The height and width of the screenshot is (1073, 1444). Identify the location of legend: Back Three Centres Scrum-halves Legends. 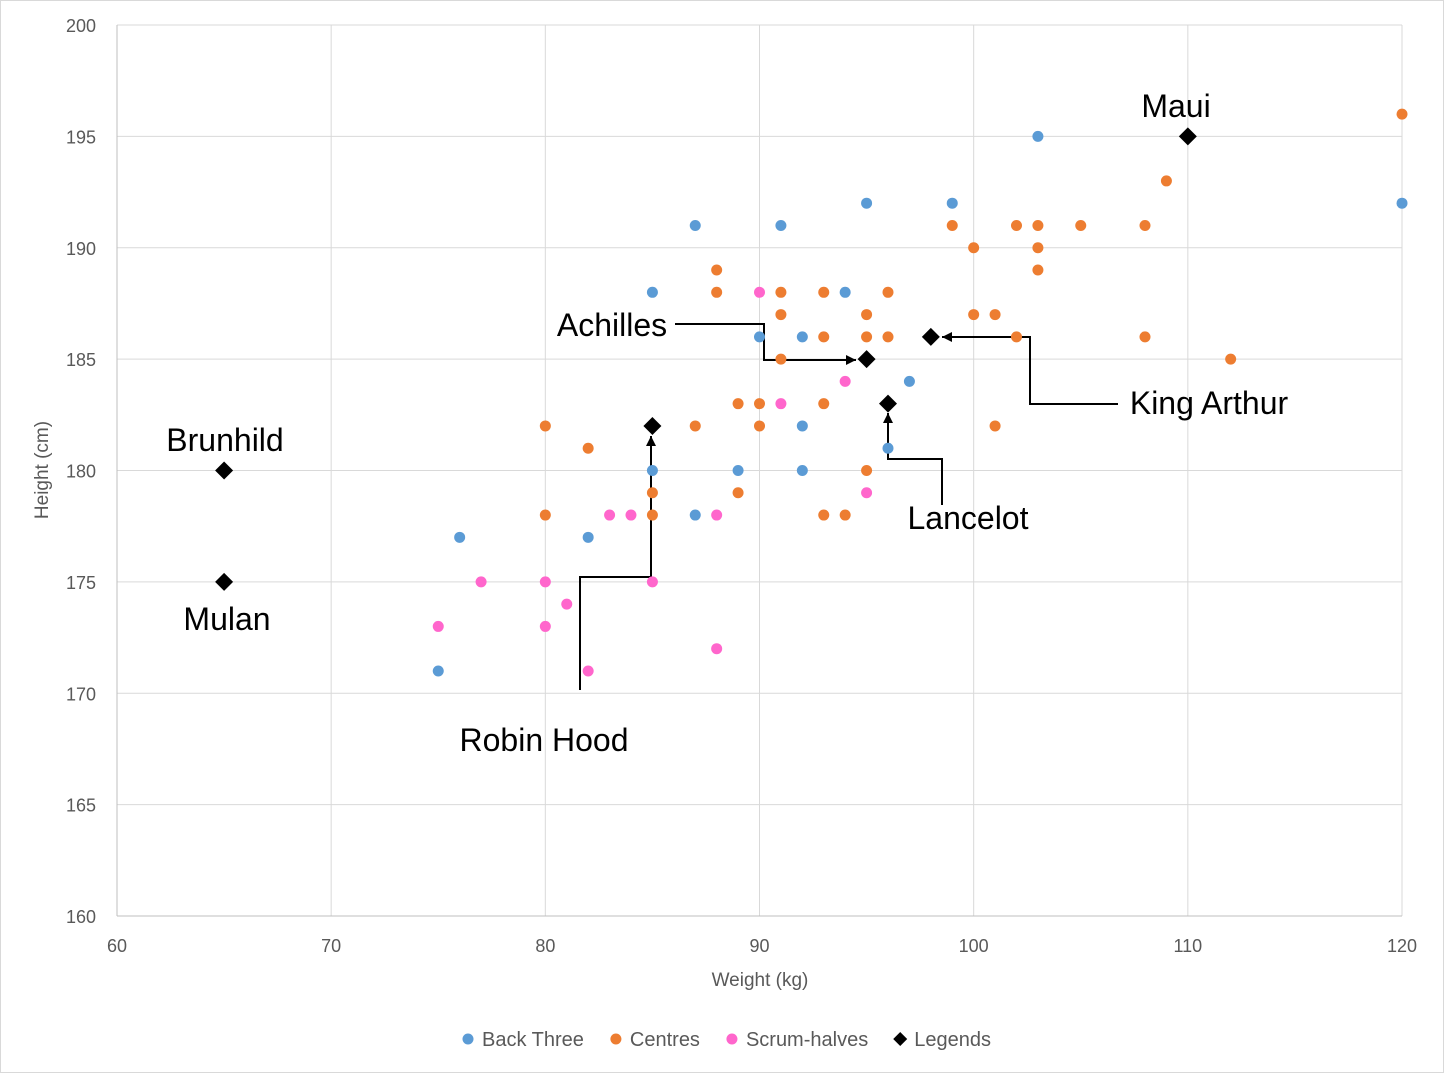
(726, 1040).